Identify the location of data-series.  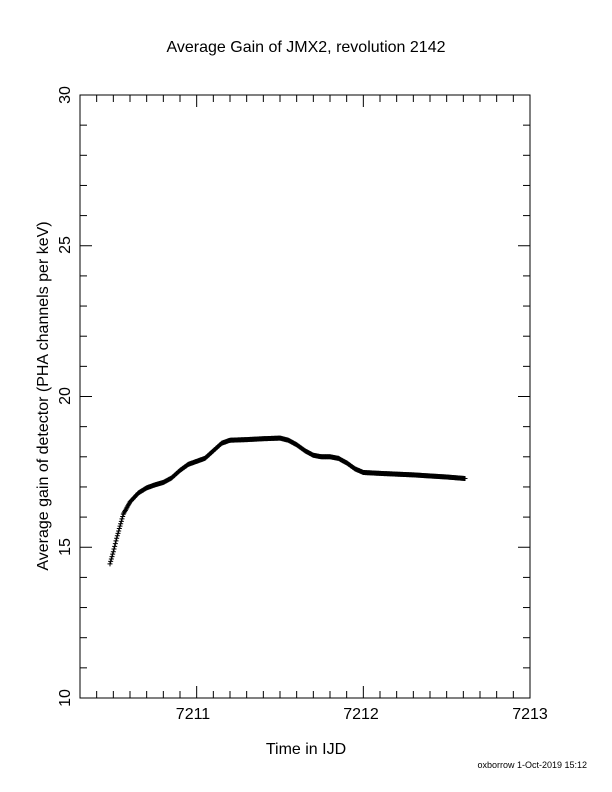
(287, 501).